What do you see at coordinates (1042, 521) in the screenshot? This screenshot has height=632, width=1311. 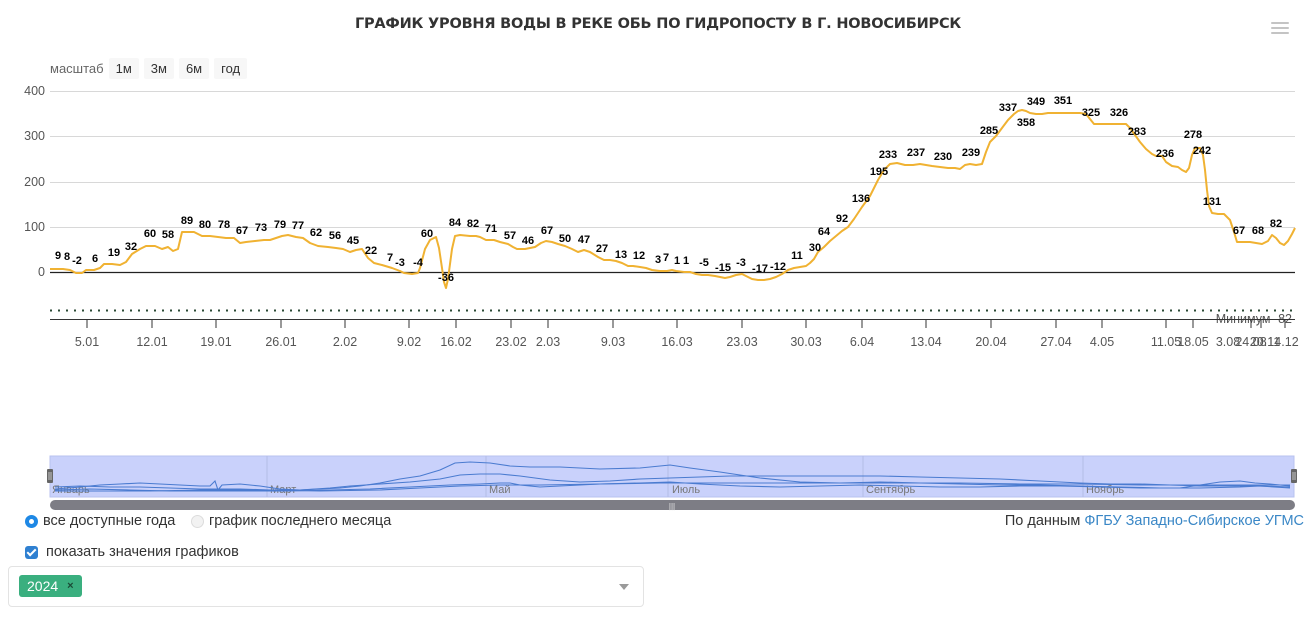 I see `source-prefix: По данным` at bounding box center [1042, 521].